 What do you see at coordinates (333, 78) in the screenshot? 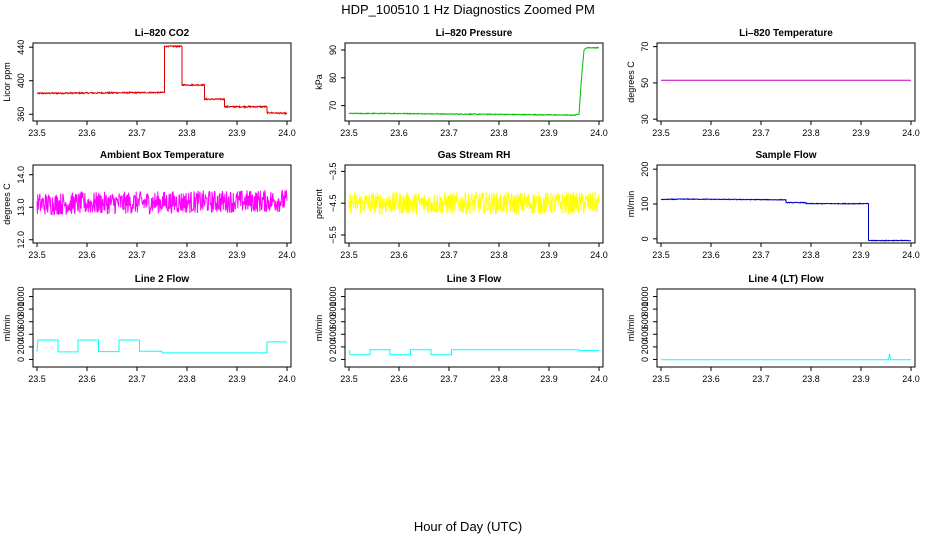
I see `y-tick-label: 80` at bounding box center [333, 78].